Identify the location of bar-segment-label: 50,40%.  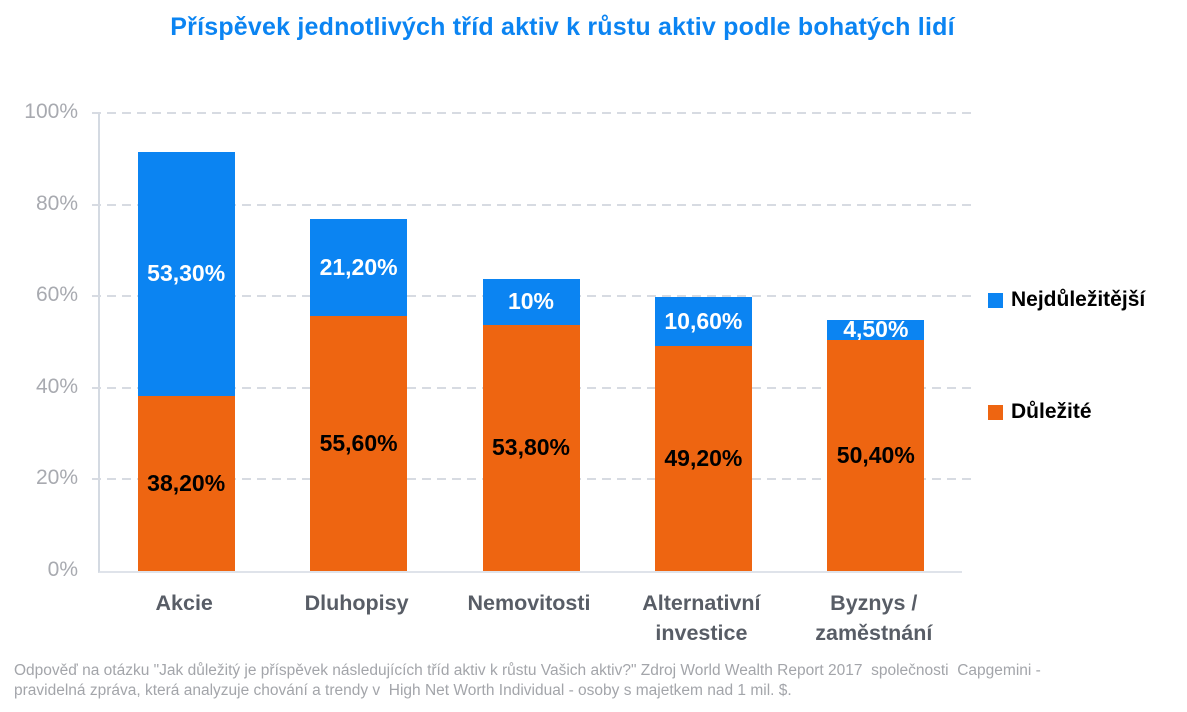
(875, 455).